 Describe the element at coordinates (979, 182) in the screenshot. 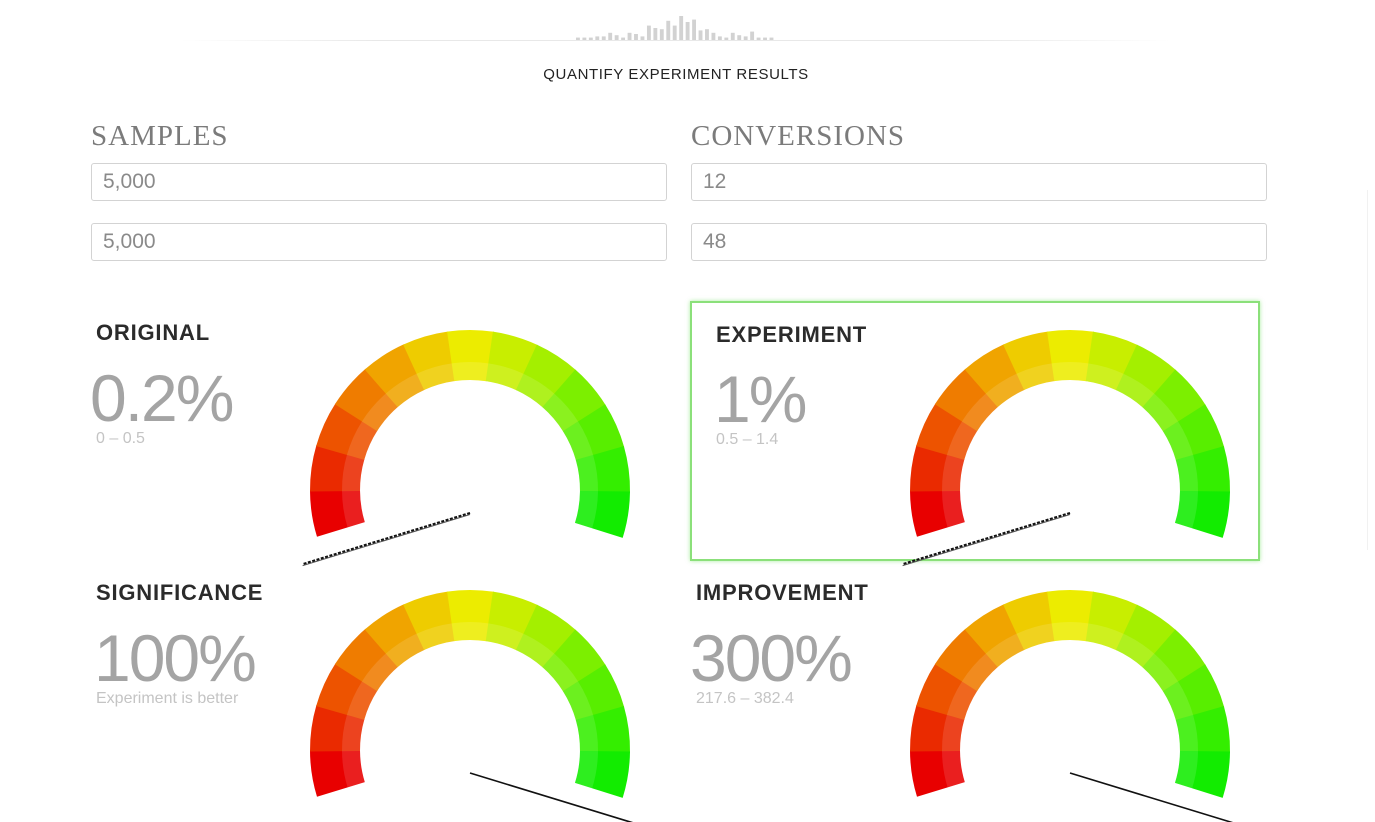

I see `original-conversions-input` at that location.